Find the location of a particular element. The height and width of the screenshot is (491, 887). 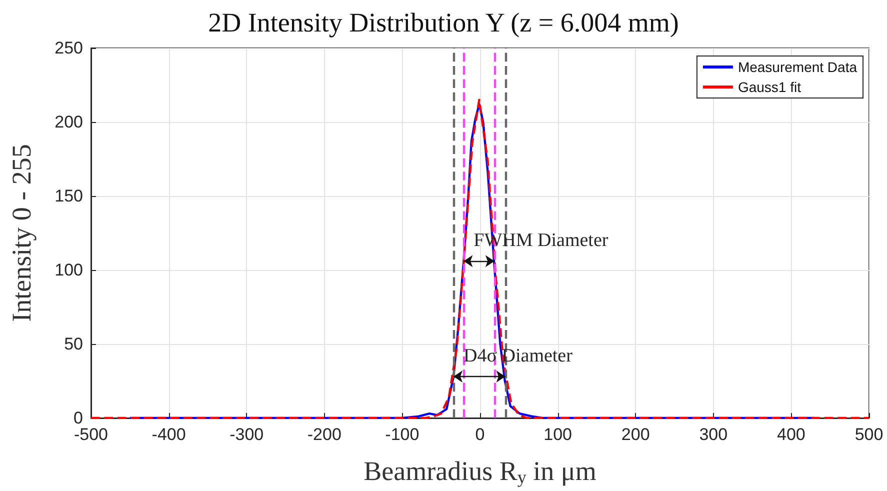

x-tick-label: -200 is located at coordinates (324, 434).